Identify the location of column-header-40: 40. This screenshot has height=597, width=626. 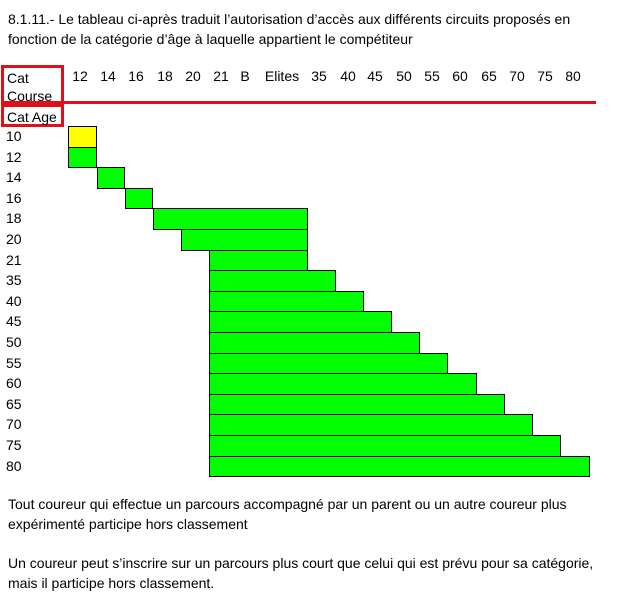
(348, 76).